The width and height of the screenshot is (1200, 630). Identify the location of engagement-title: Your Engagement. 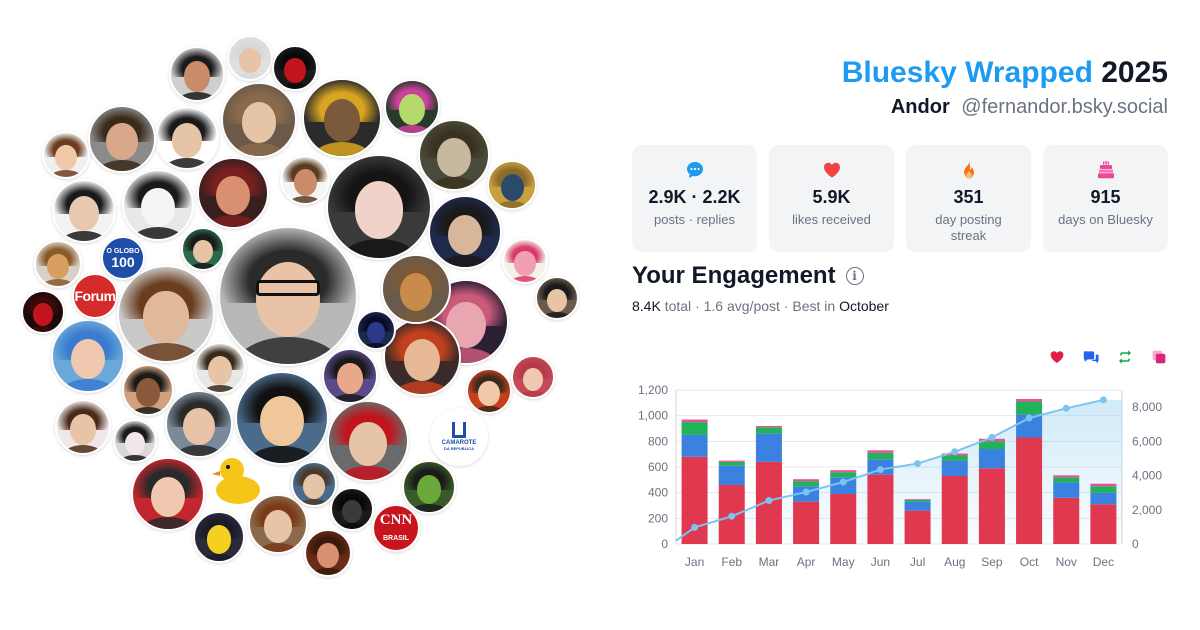
(734, 275).